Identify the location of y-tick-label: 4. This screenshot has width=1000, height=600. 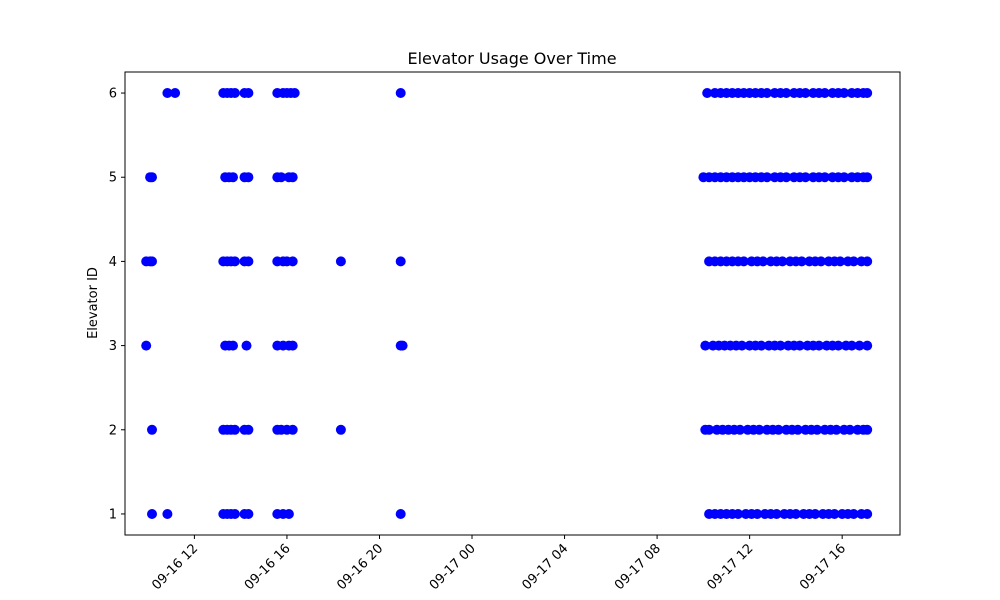
(113, 262).